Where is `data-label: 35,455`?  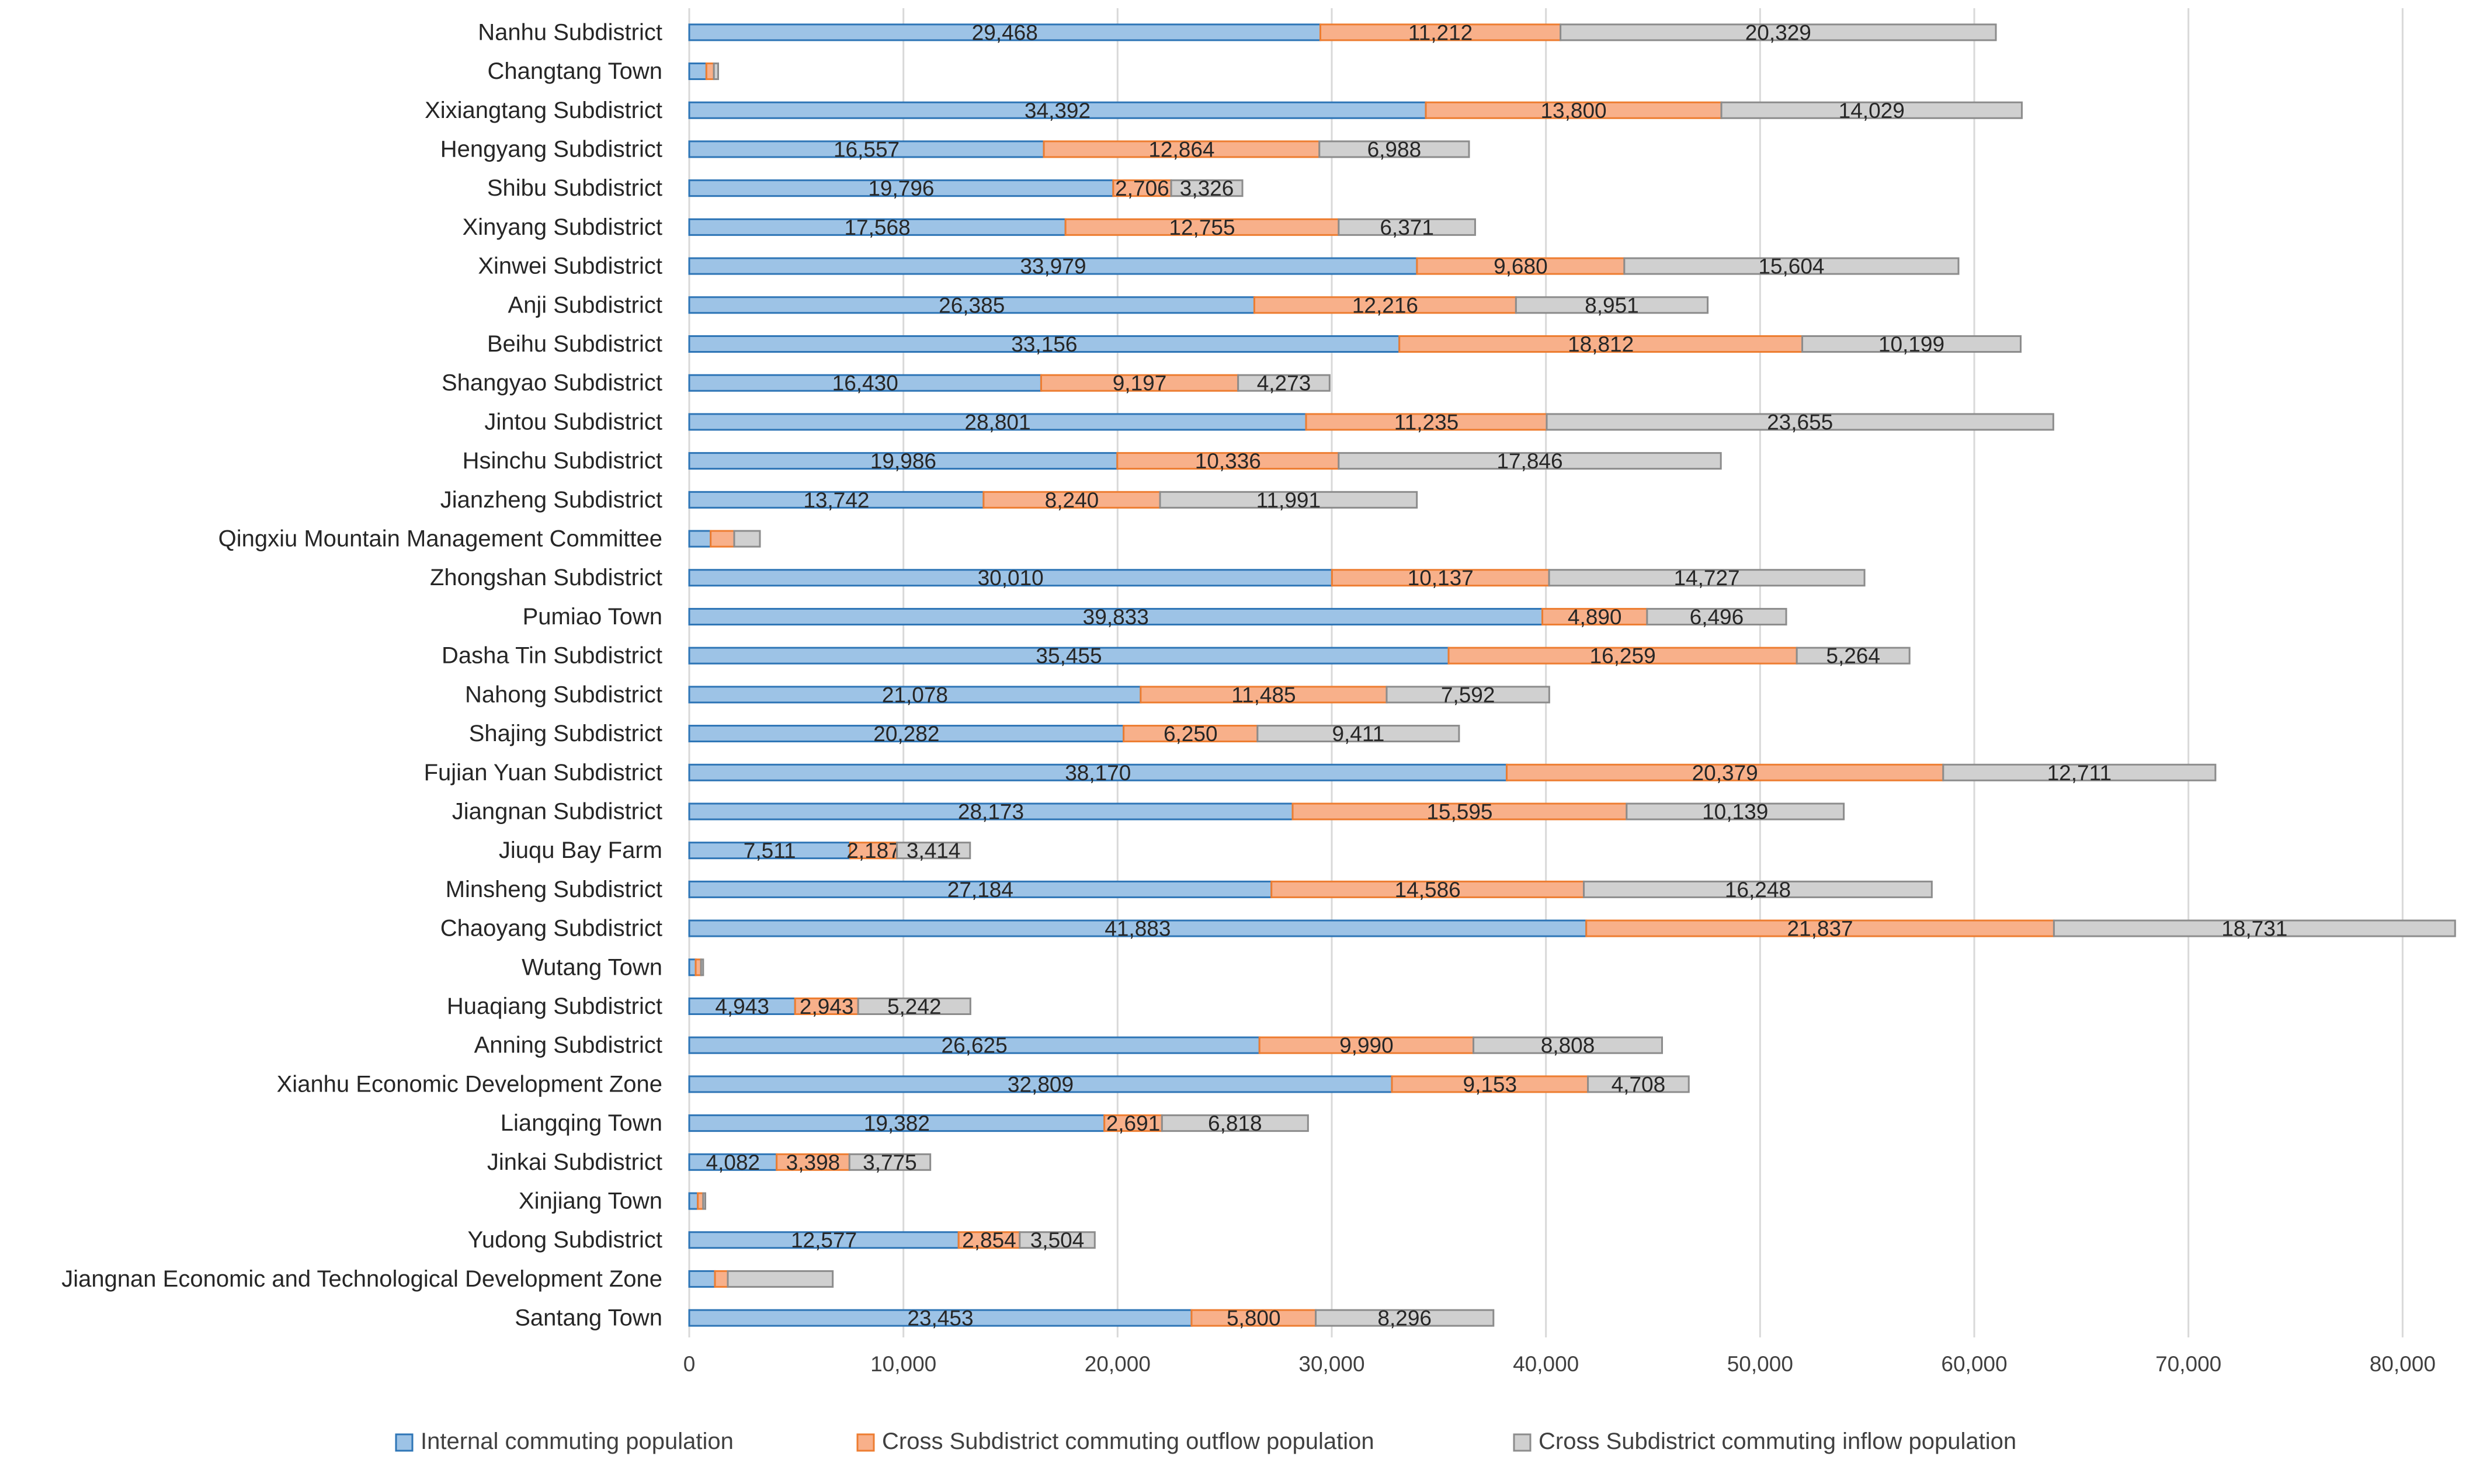 data-label: 35,455 is located at coordinates (1069, 656).